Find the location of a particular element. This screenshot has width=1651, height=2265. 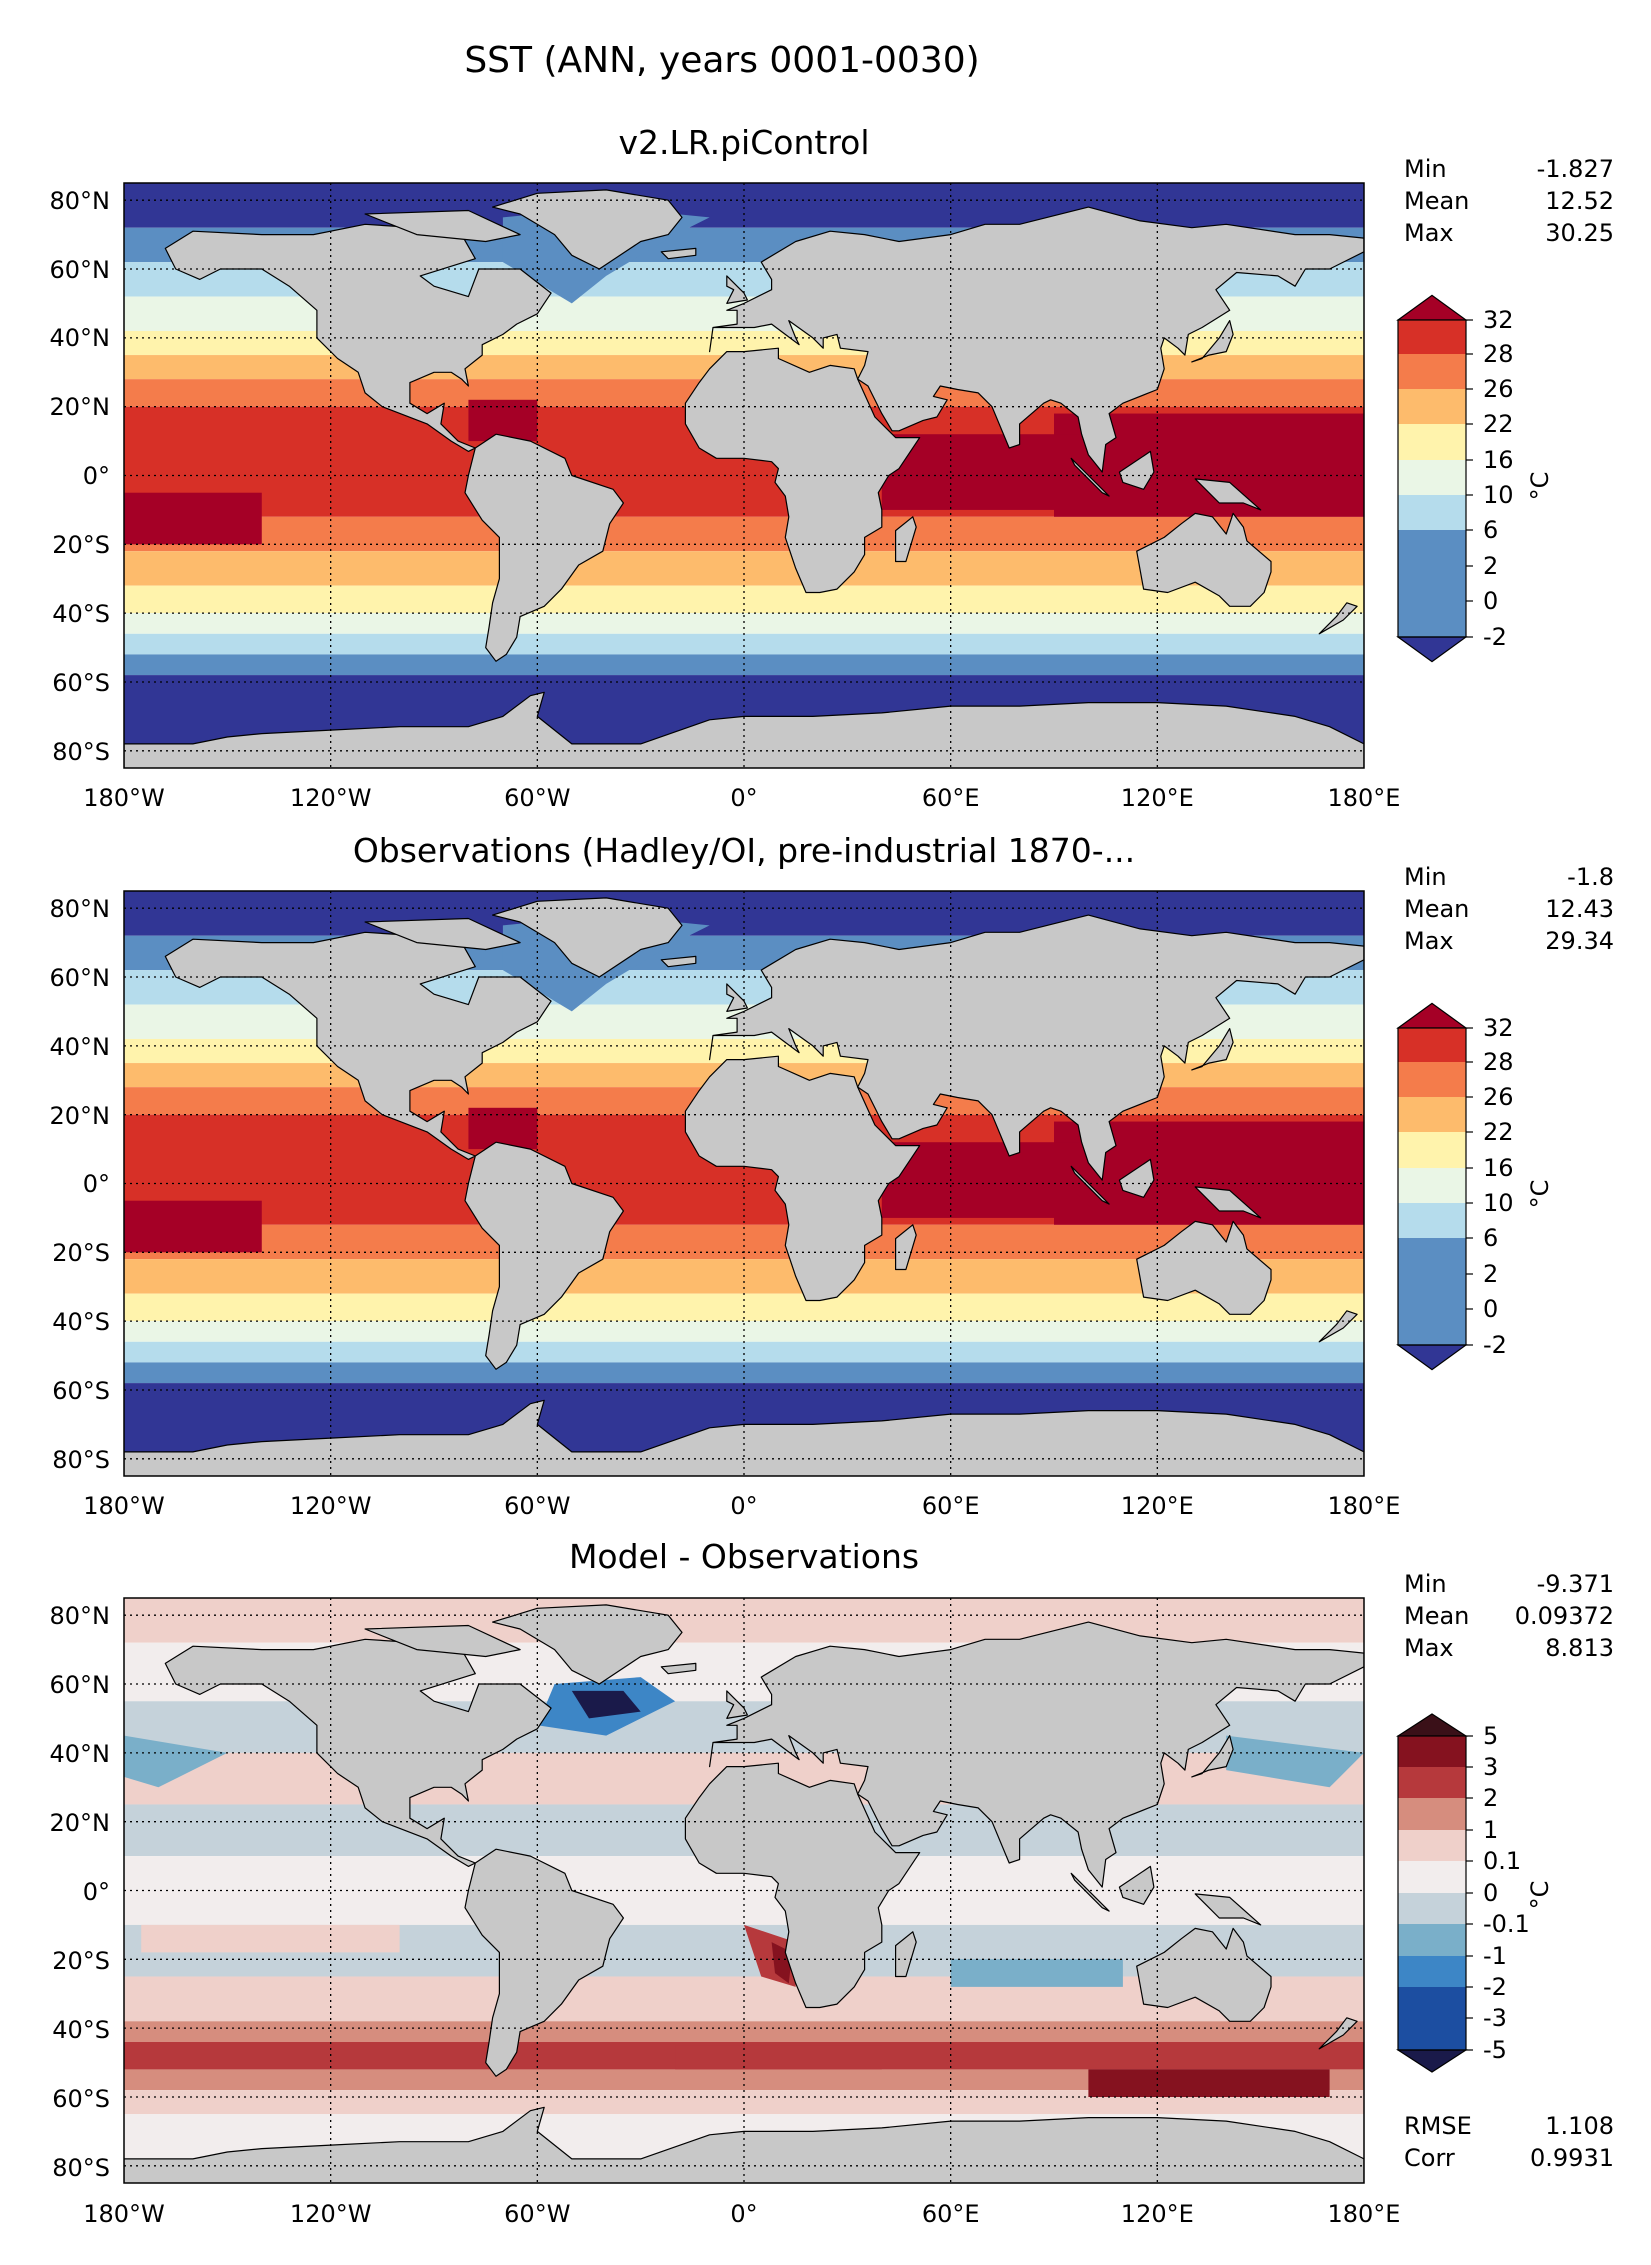

x-tick-label: 120°W is located at coordinates (331, 2214).